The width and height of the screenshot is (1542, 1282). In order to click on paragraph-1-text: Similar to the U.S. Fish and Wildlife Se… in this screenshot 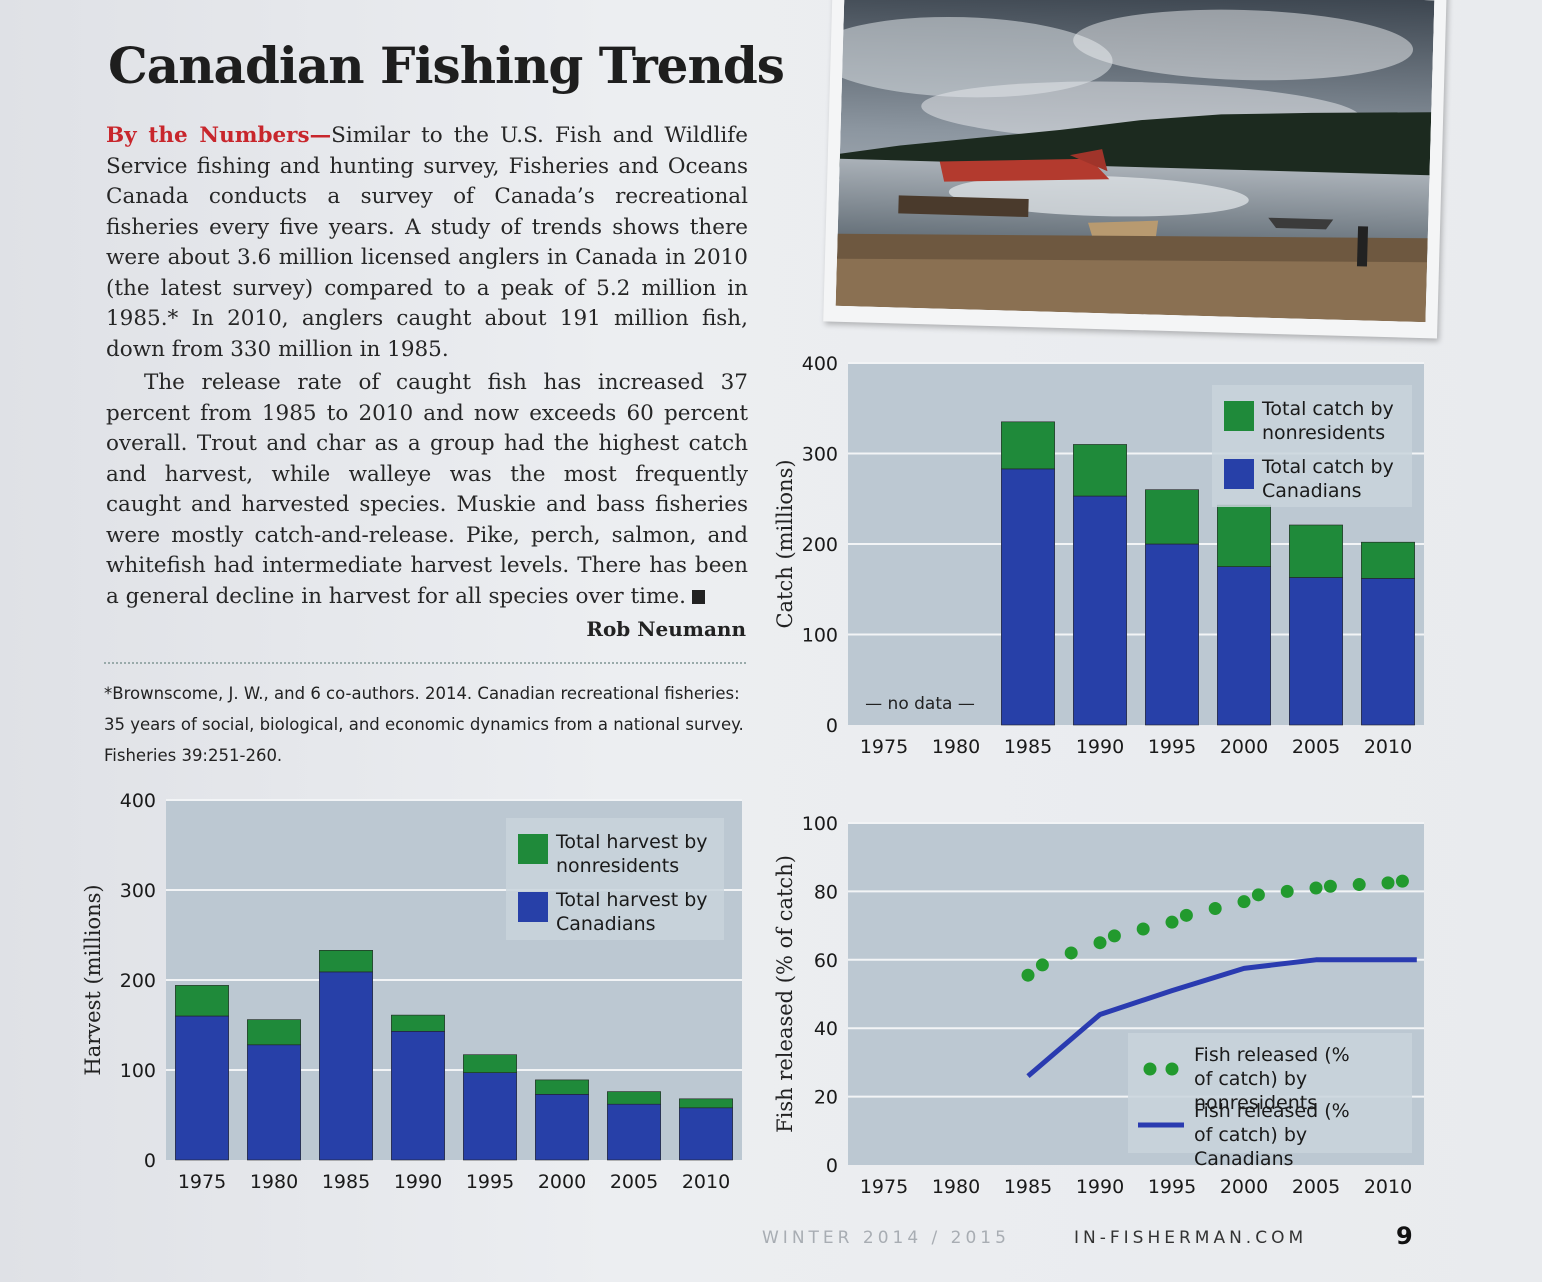, I will do `click(427, 242)`.